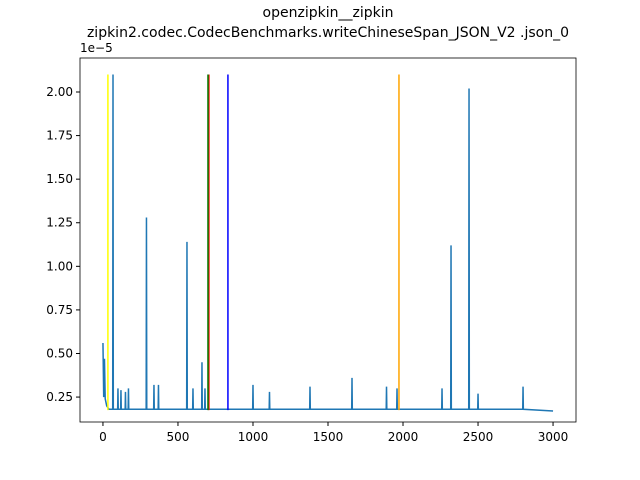  What do you see at coordinates (59, 266) in the screenshot?
I see `y-tick-label: 1.00` at bounding box center [59, 266].